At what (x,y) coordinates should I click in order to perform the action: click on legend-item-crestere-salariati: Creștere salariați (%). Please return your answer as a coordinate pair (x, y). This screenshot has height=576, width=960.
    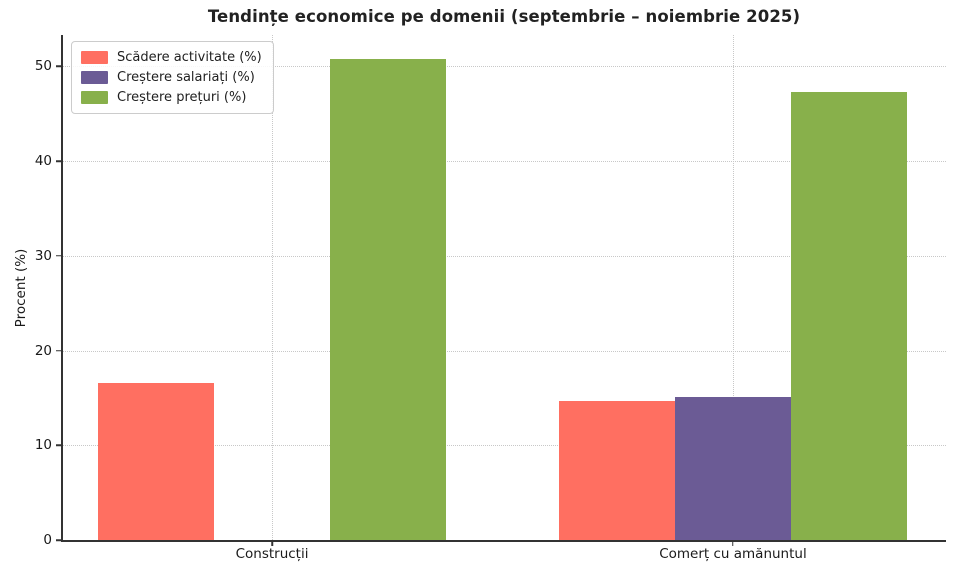
    Looking at the image, I should click on (171, 77).